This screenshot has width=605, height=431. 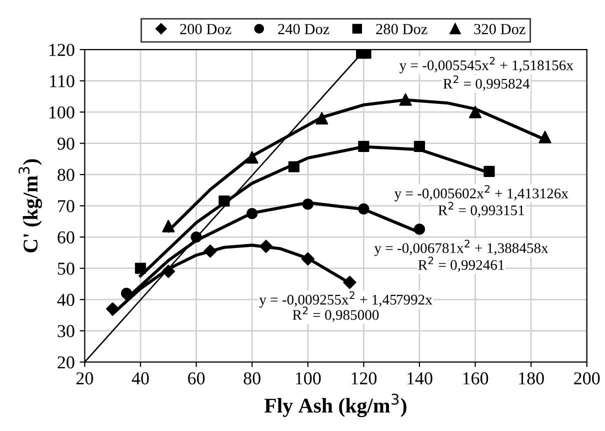 I want to click on annotation: y = -0,006781x$^{2}$ + 1,388458x, so click(x=461, y=248).